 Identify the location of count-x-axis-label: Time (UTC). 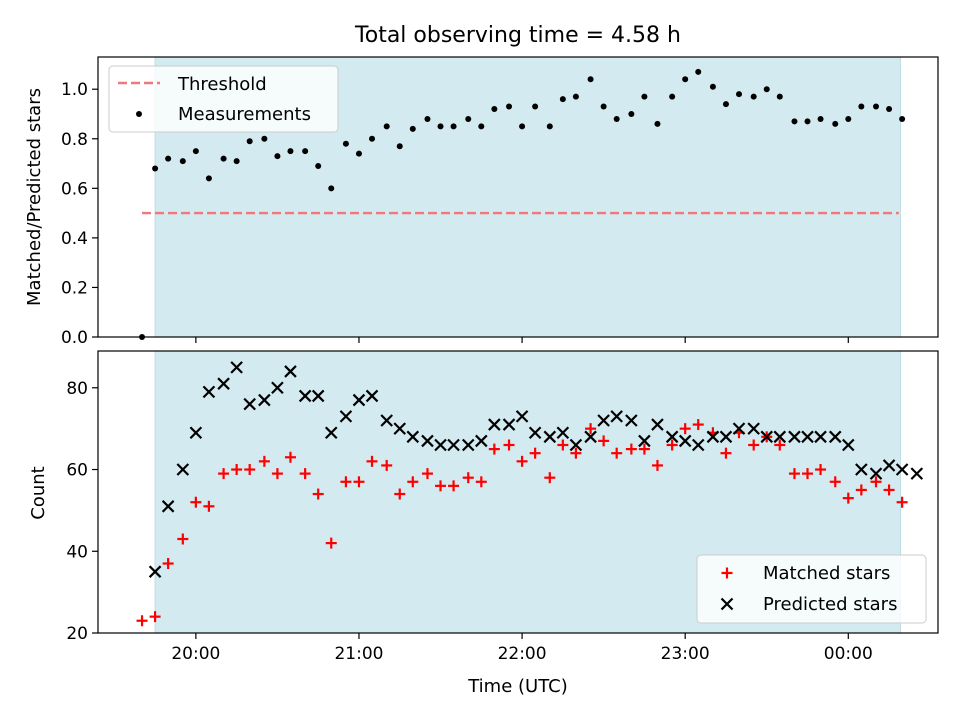
(517, 686).